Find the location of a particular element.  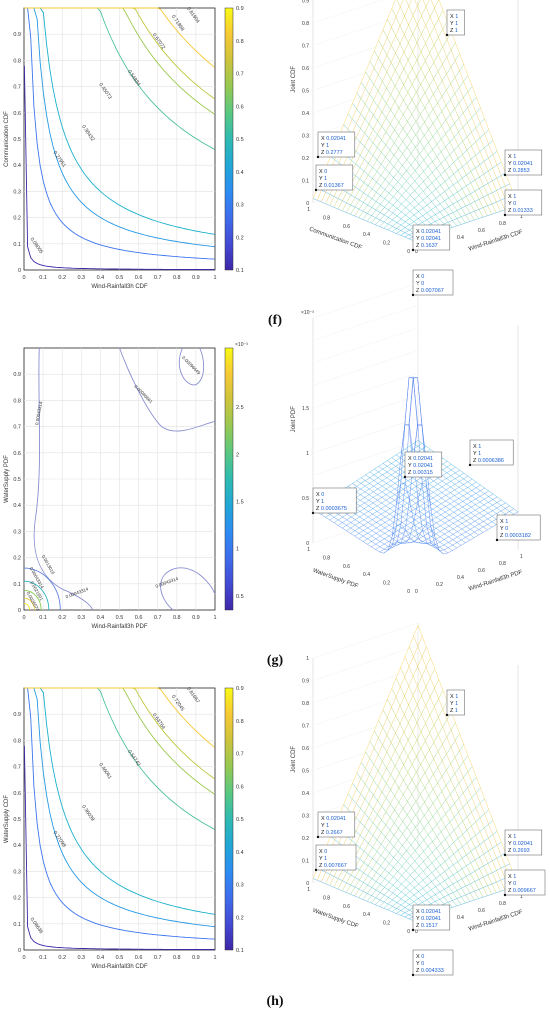

x-tick-label: 0.4 is located at coordinates (366, 575).